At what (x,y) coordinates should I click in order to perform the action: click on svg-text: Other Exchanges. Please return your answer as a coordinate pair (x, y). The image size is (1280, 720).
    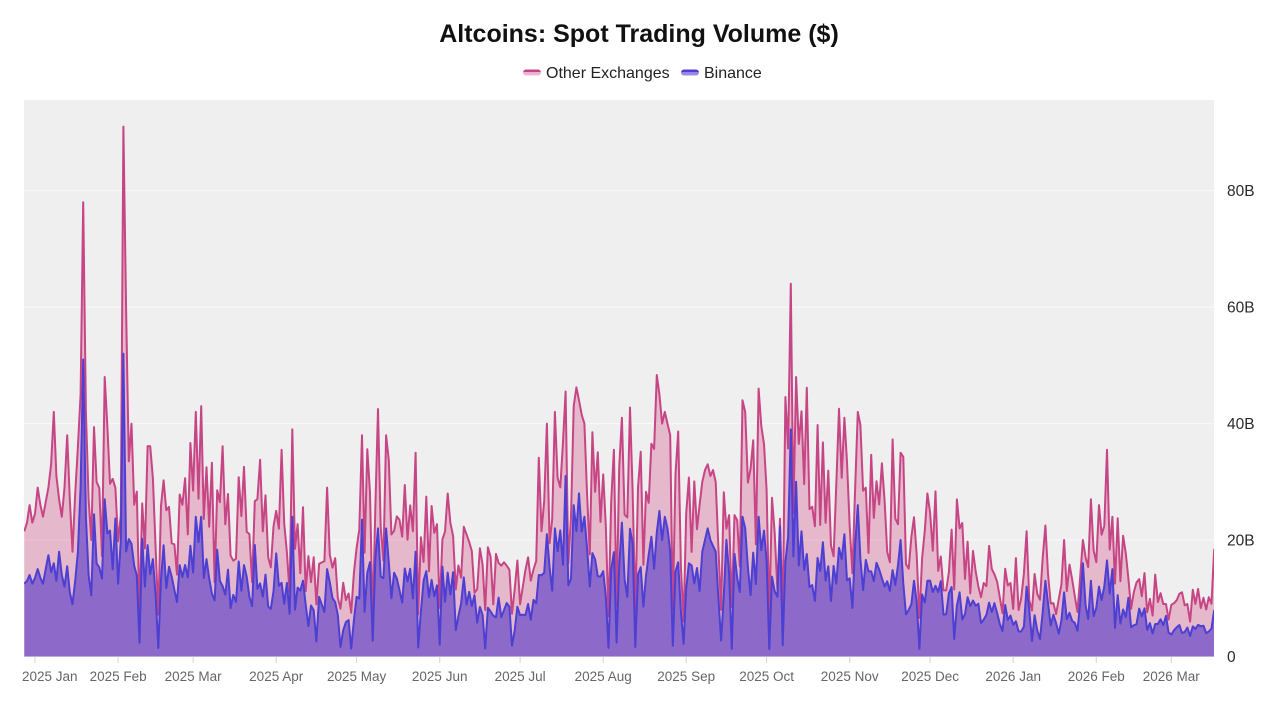
    Looking at the image, I should click on (608, 73).